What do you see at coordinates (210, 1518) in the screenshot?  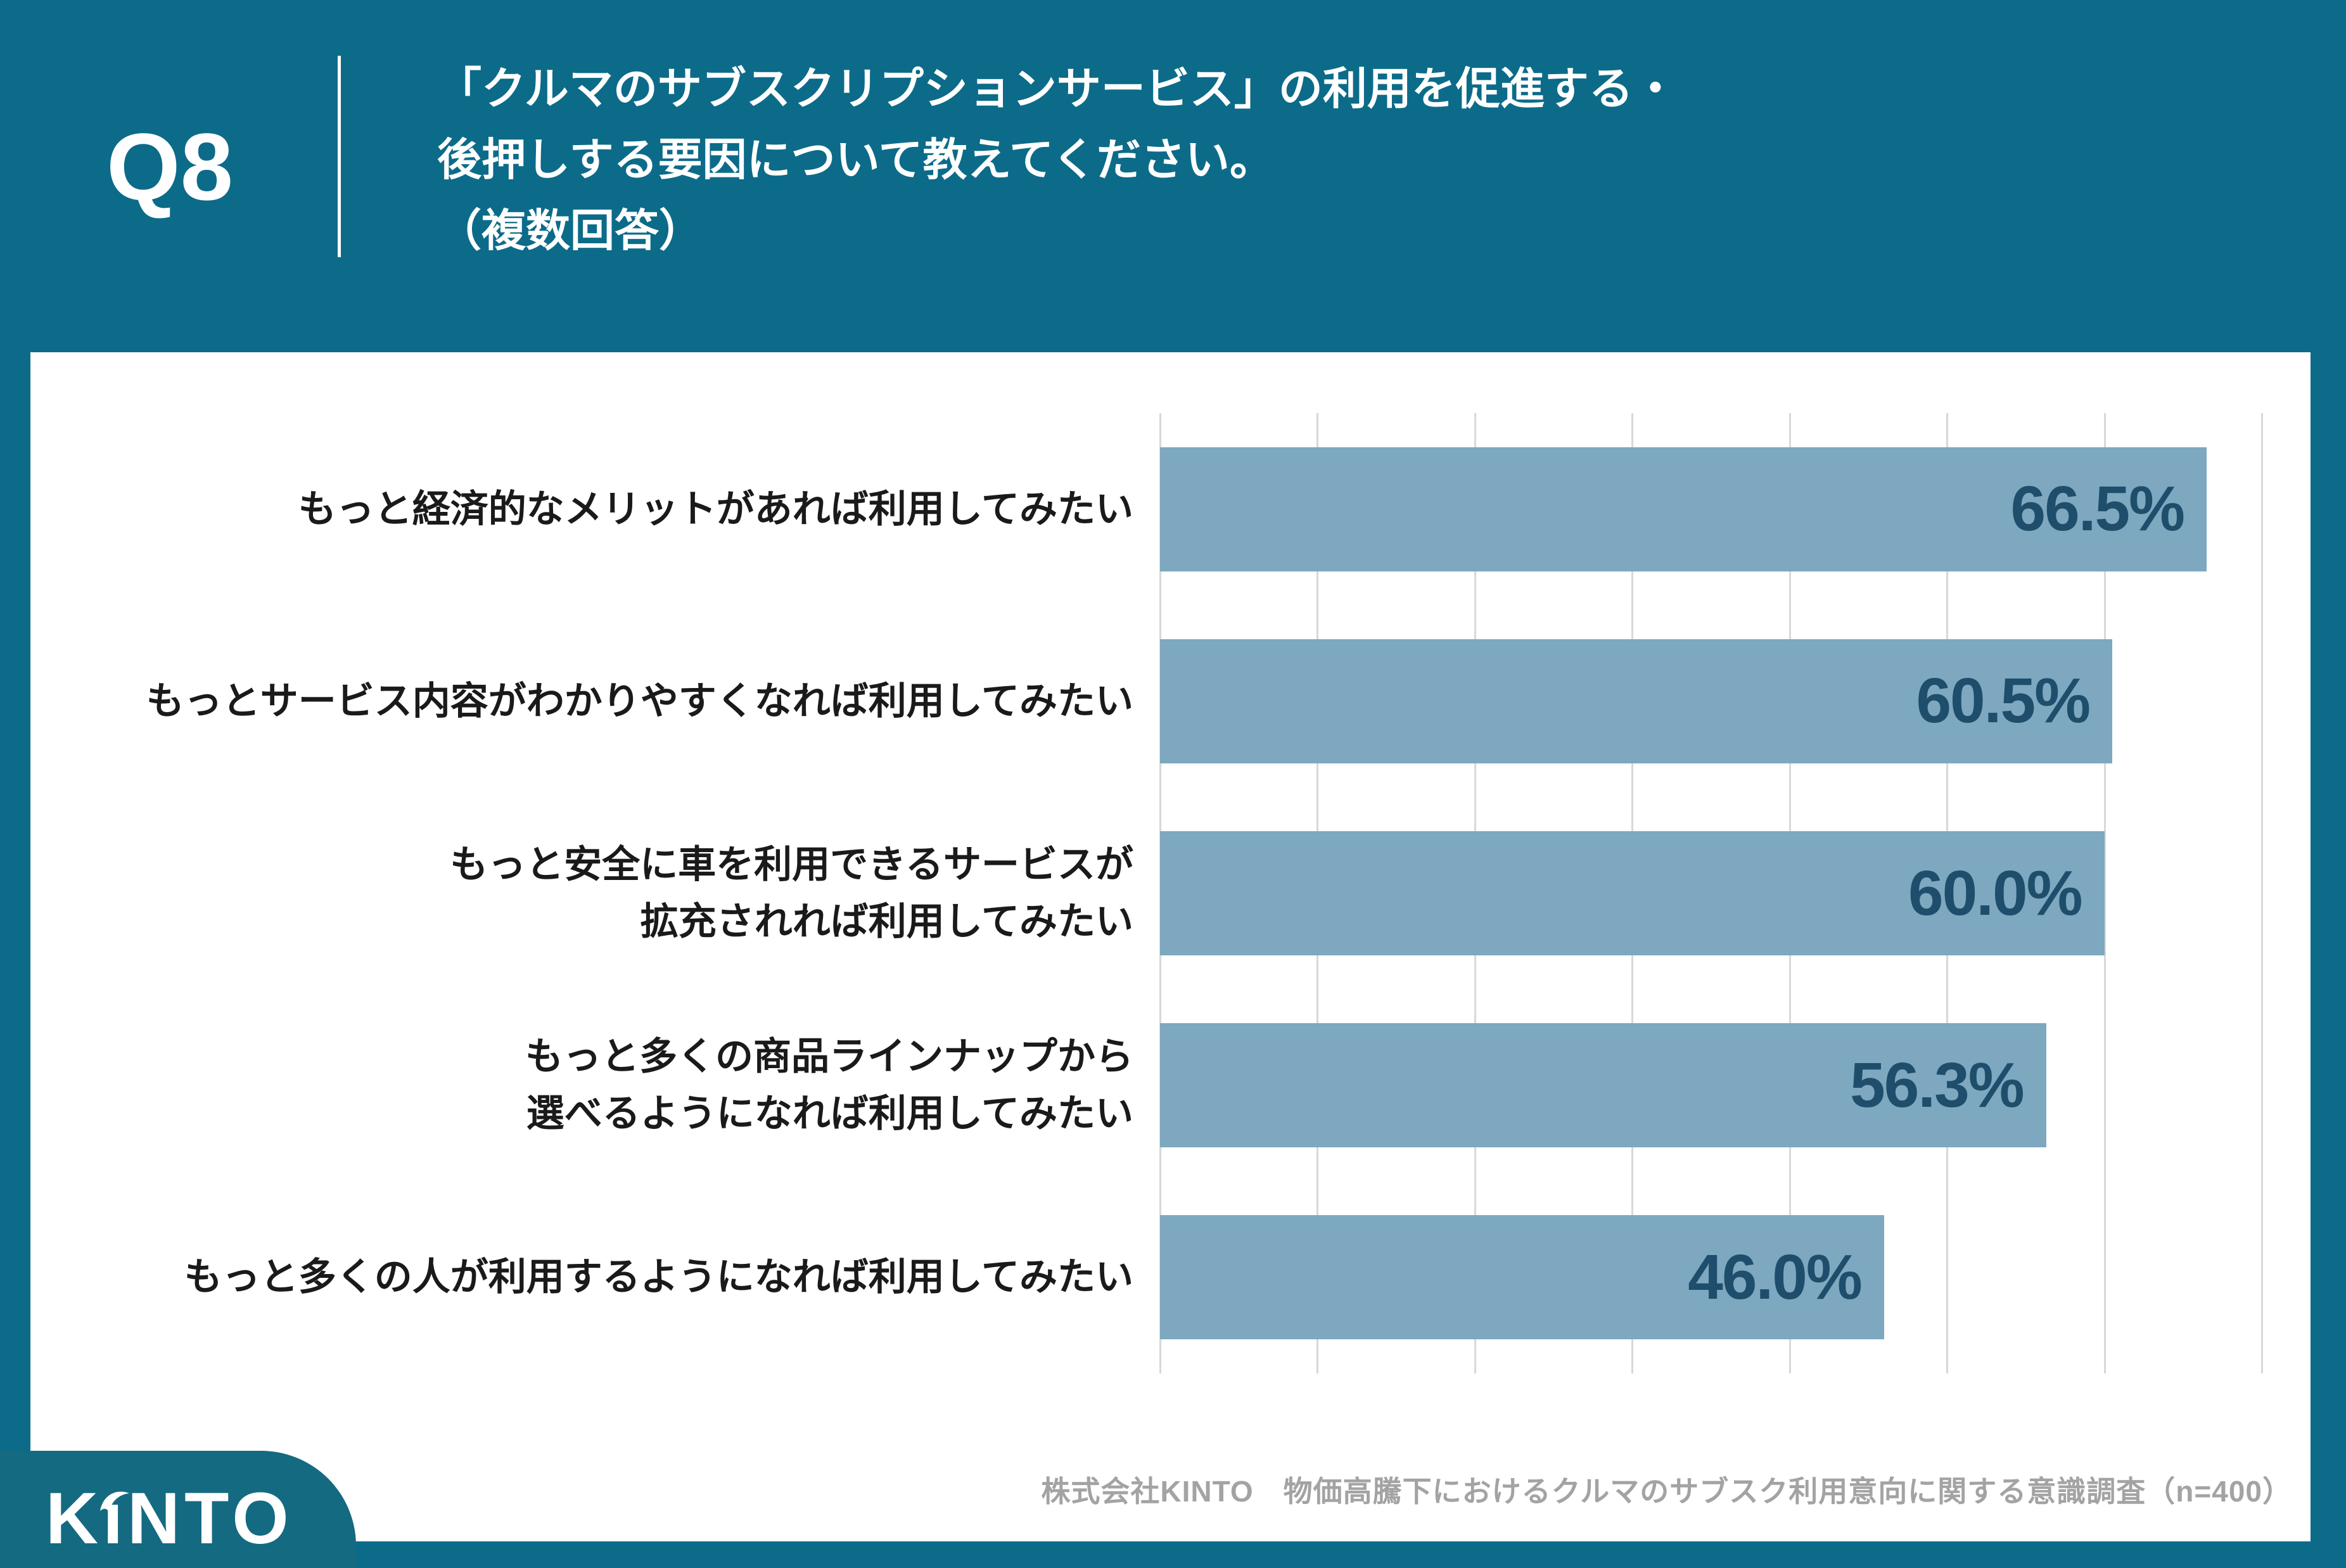 I see `logo-letters-nto: NTO` at bounding box center [210, 1518].